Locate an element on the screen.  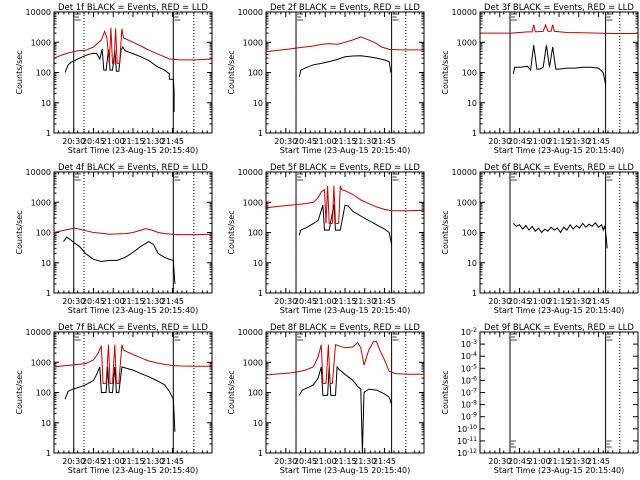
y-tick-label: 10⁻⁷ is located at coordinates (469, 393).